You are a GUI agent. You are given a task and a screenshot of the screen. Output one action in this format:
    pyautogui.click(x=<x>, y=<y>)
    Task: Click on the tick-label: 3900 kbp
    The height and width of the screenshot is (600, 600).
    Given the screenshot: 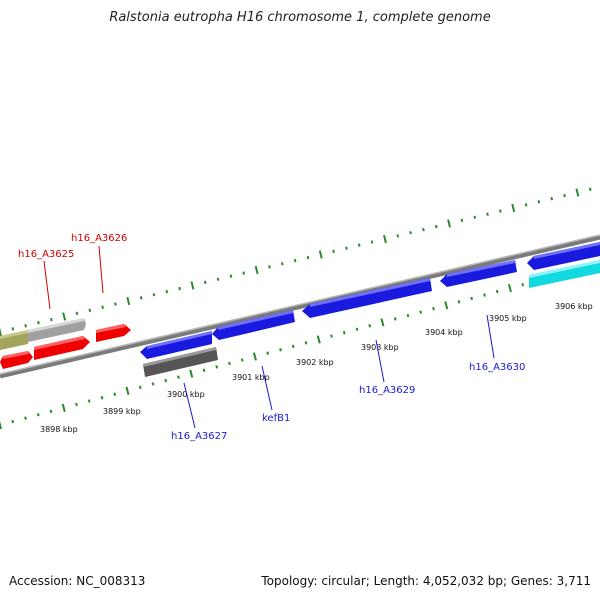 What is the action you would take?
    pyautogui.click(x=186, y=394)
    